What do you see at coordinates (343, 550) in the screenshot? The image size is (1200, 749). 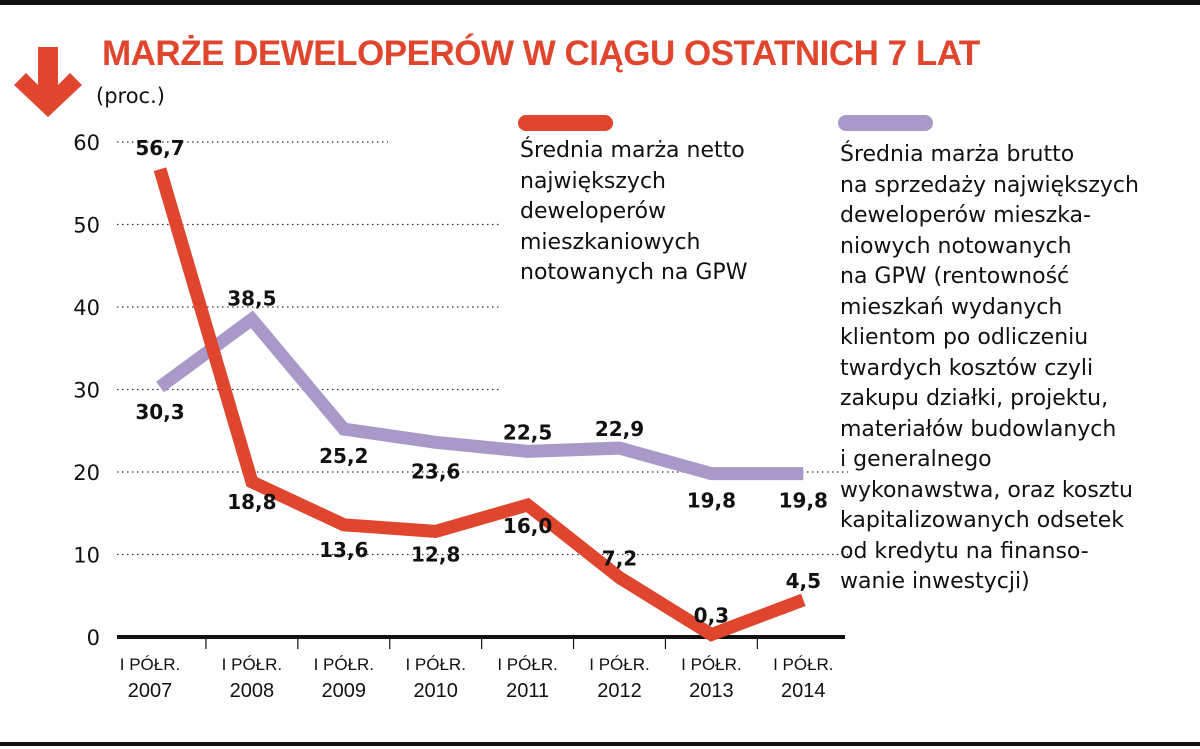 I see `data-label: 13,6` at bounding box center [343, 550].